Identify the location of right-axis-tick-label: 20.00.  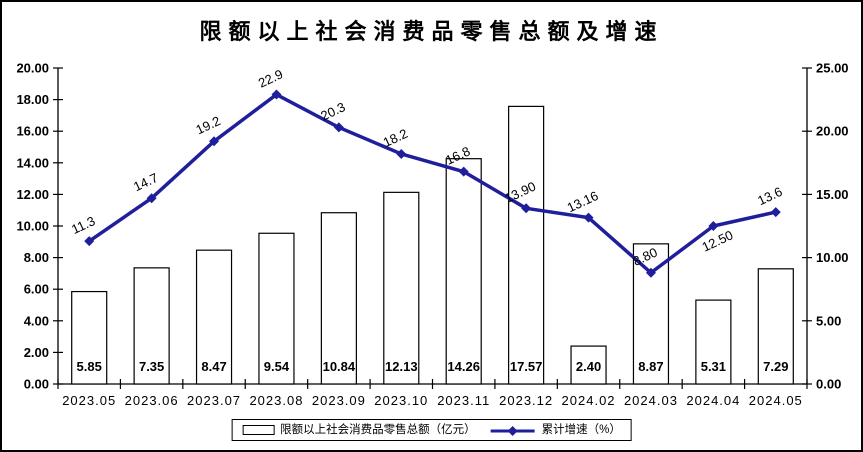
(832, 131).